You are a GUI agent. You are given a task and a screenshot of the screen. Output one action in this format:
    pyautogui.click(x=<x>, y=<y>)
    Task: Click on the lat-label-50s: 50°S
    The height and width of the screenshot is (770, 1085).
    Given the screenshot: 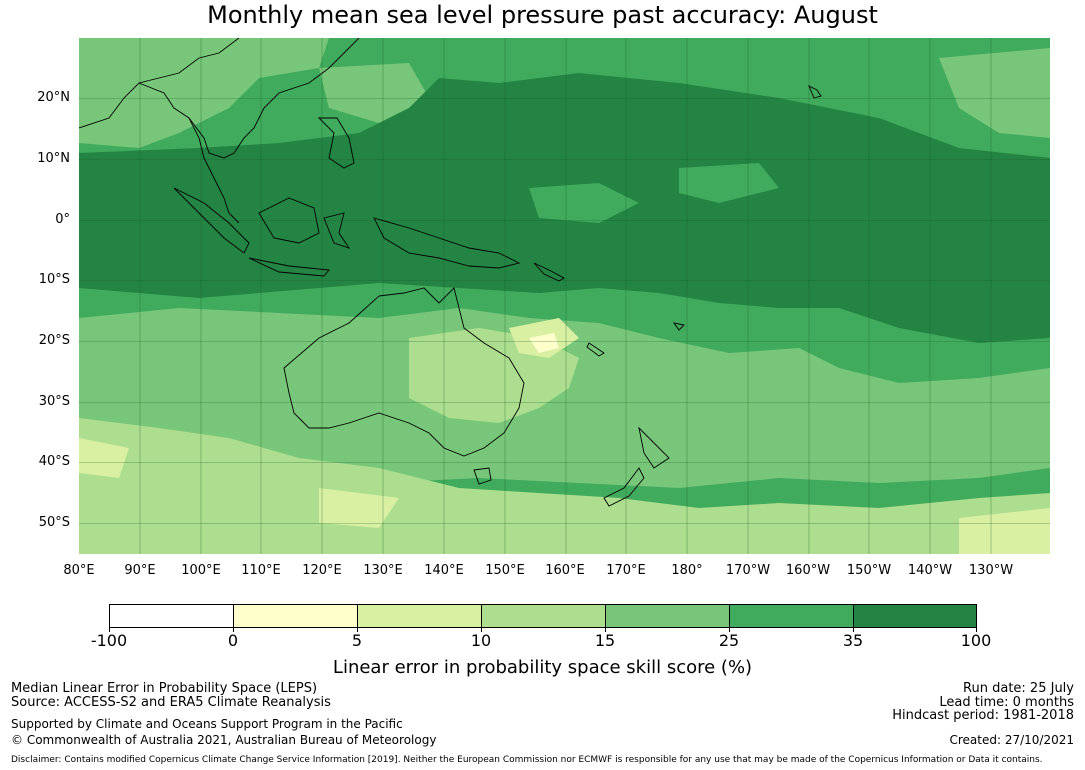 What is the action you would take?
    pyautogui.click(x=54, y=522)
    